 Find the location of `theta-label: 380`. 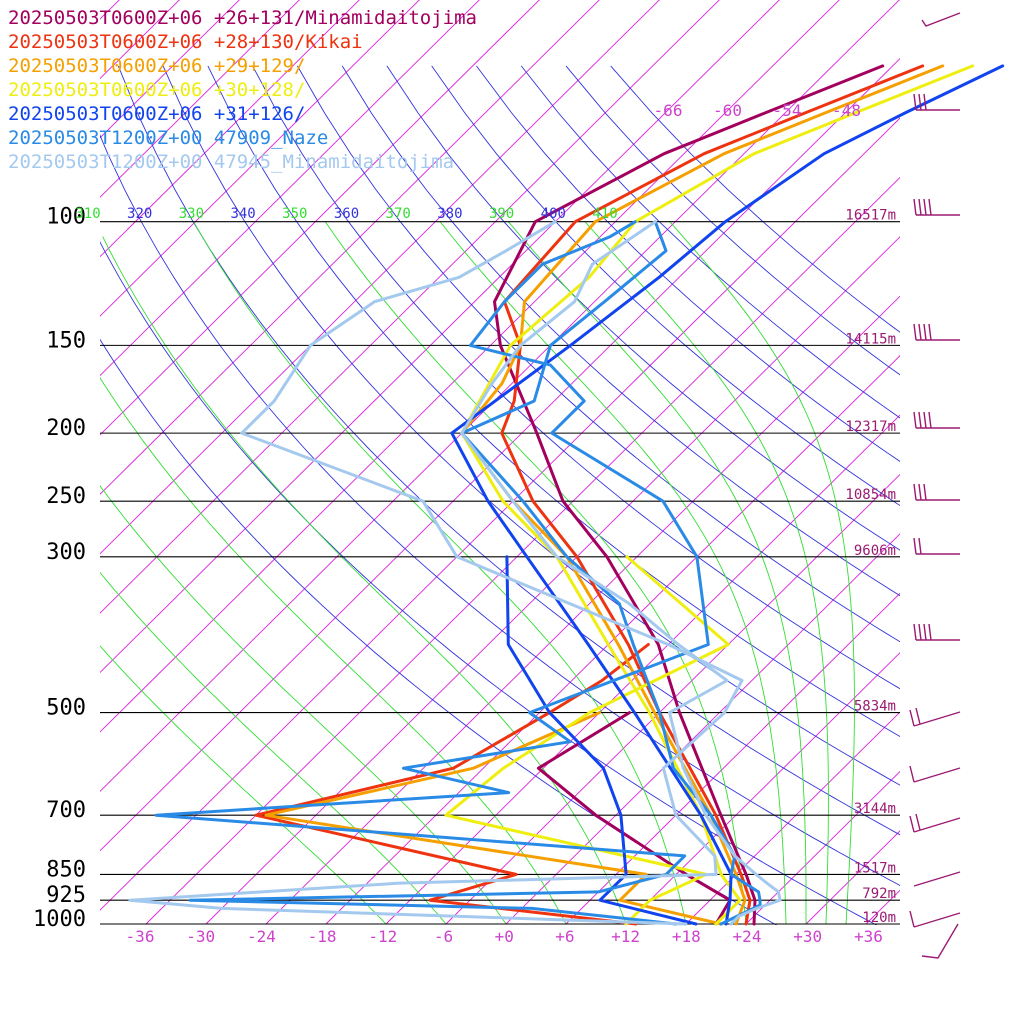

theta-label: 380 is located at coordinates (449, 214).